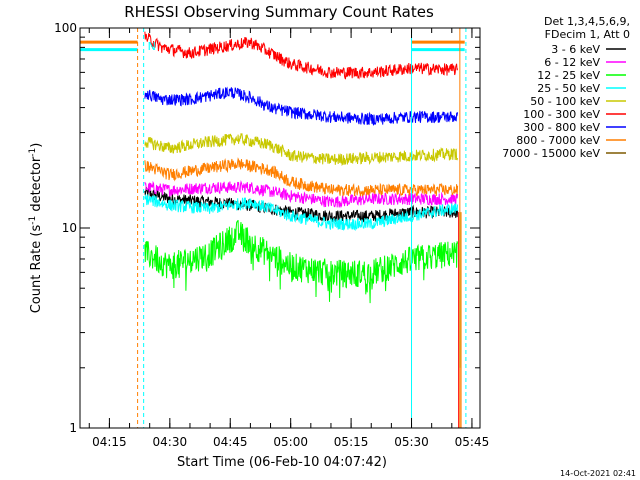 The width and height of the screenshot is (640, 480). I want to click on legend-header-line: FDecim 1, Att 0, so click(587, 34).